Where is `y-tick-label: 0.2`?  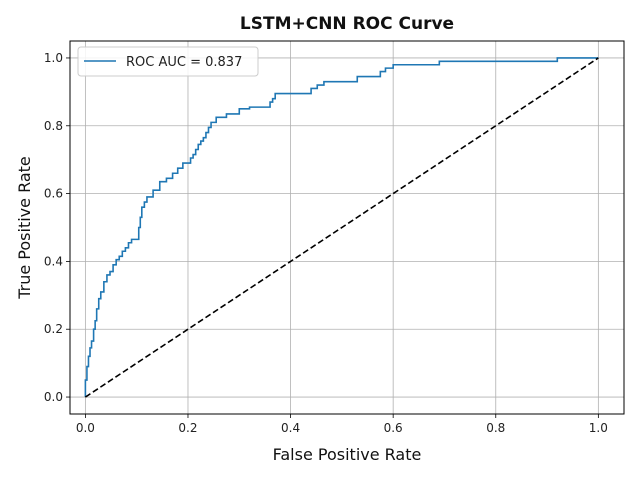 y-tick-label: 0.2 is located at coordinates (53, 329).